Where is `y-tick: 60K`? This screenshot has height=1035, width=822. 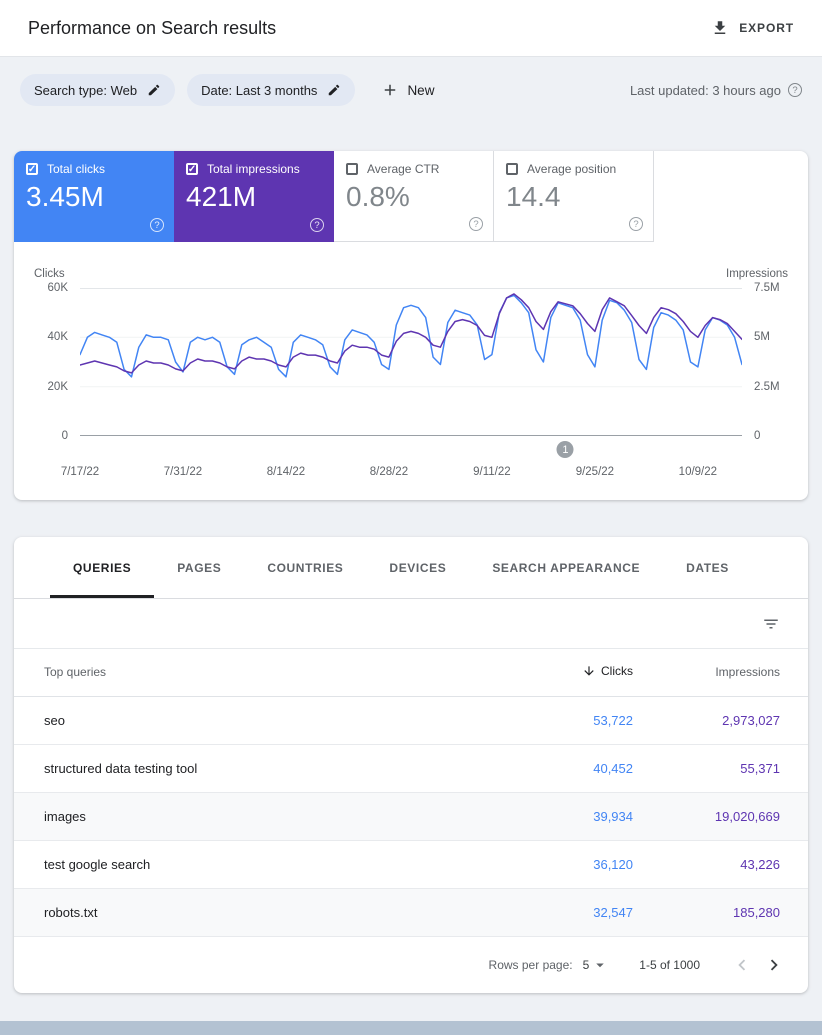 y-tick: 60K is located at coordinates (57, 288).